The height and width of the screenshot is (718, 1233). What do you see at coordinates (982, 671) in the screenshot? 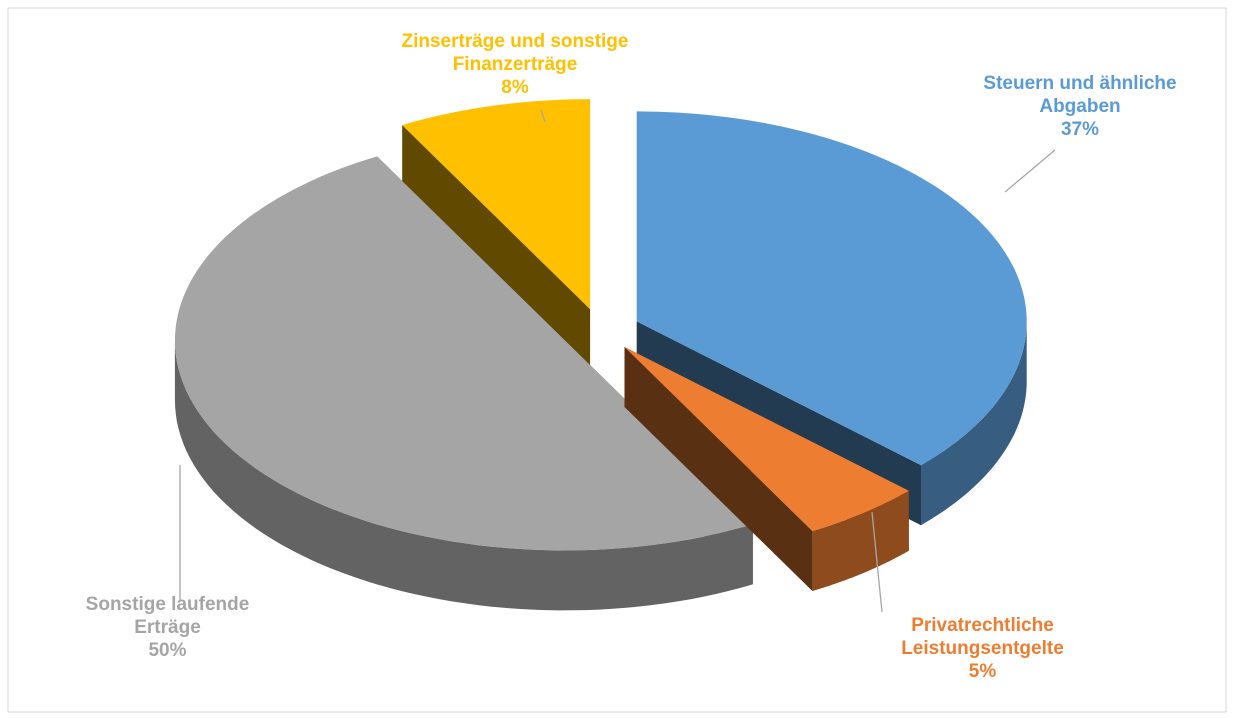
I see `percent-label: 5%` at bounding box center [982, 671].